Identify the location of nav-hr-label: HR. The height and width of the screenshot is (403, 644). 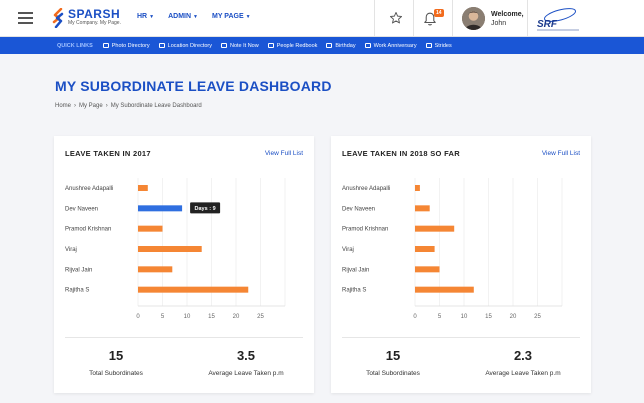
(142, 16).